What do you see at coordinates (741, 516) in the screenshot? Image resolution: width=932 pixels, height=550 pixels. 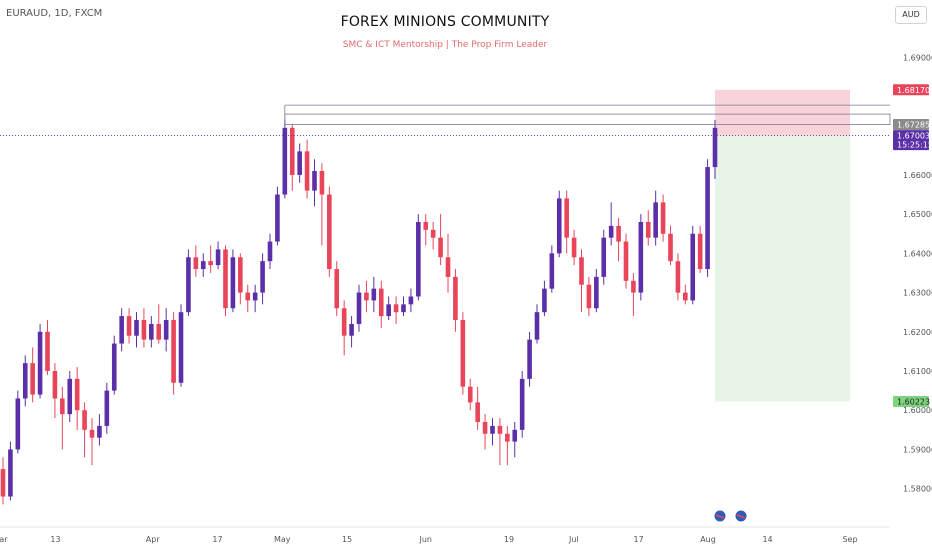 I see `flag-stripe` at bounding box center [741, 516].